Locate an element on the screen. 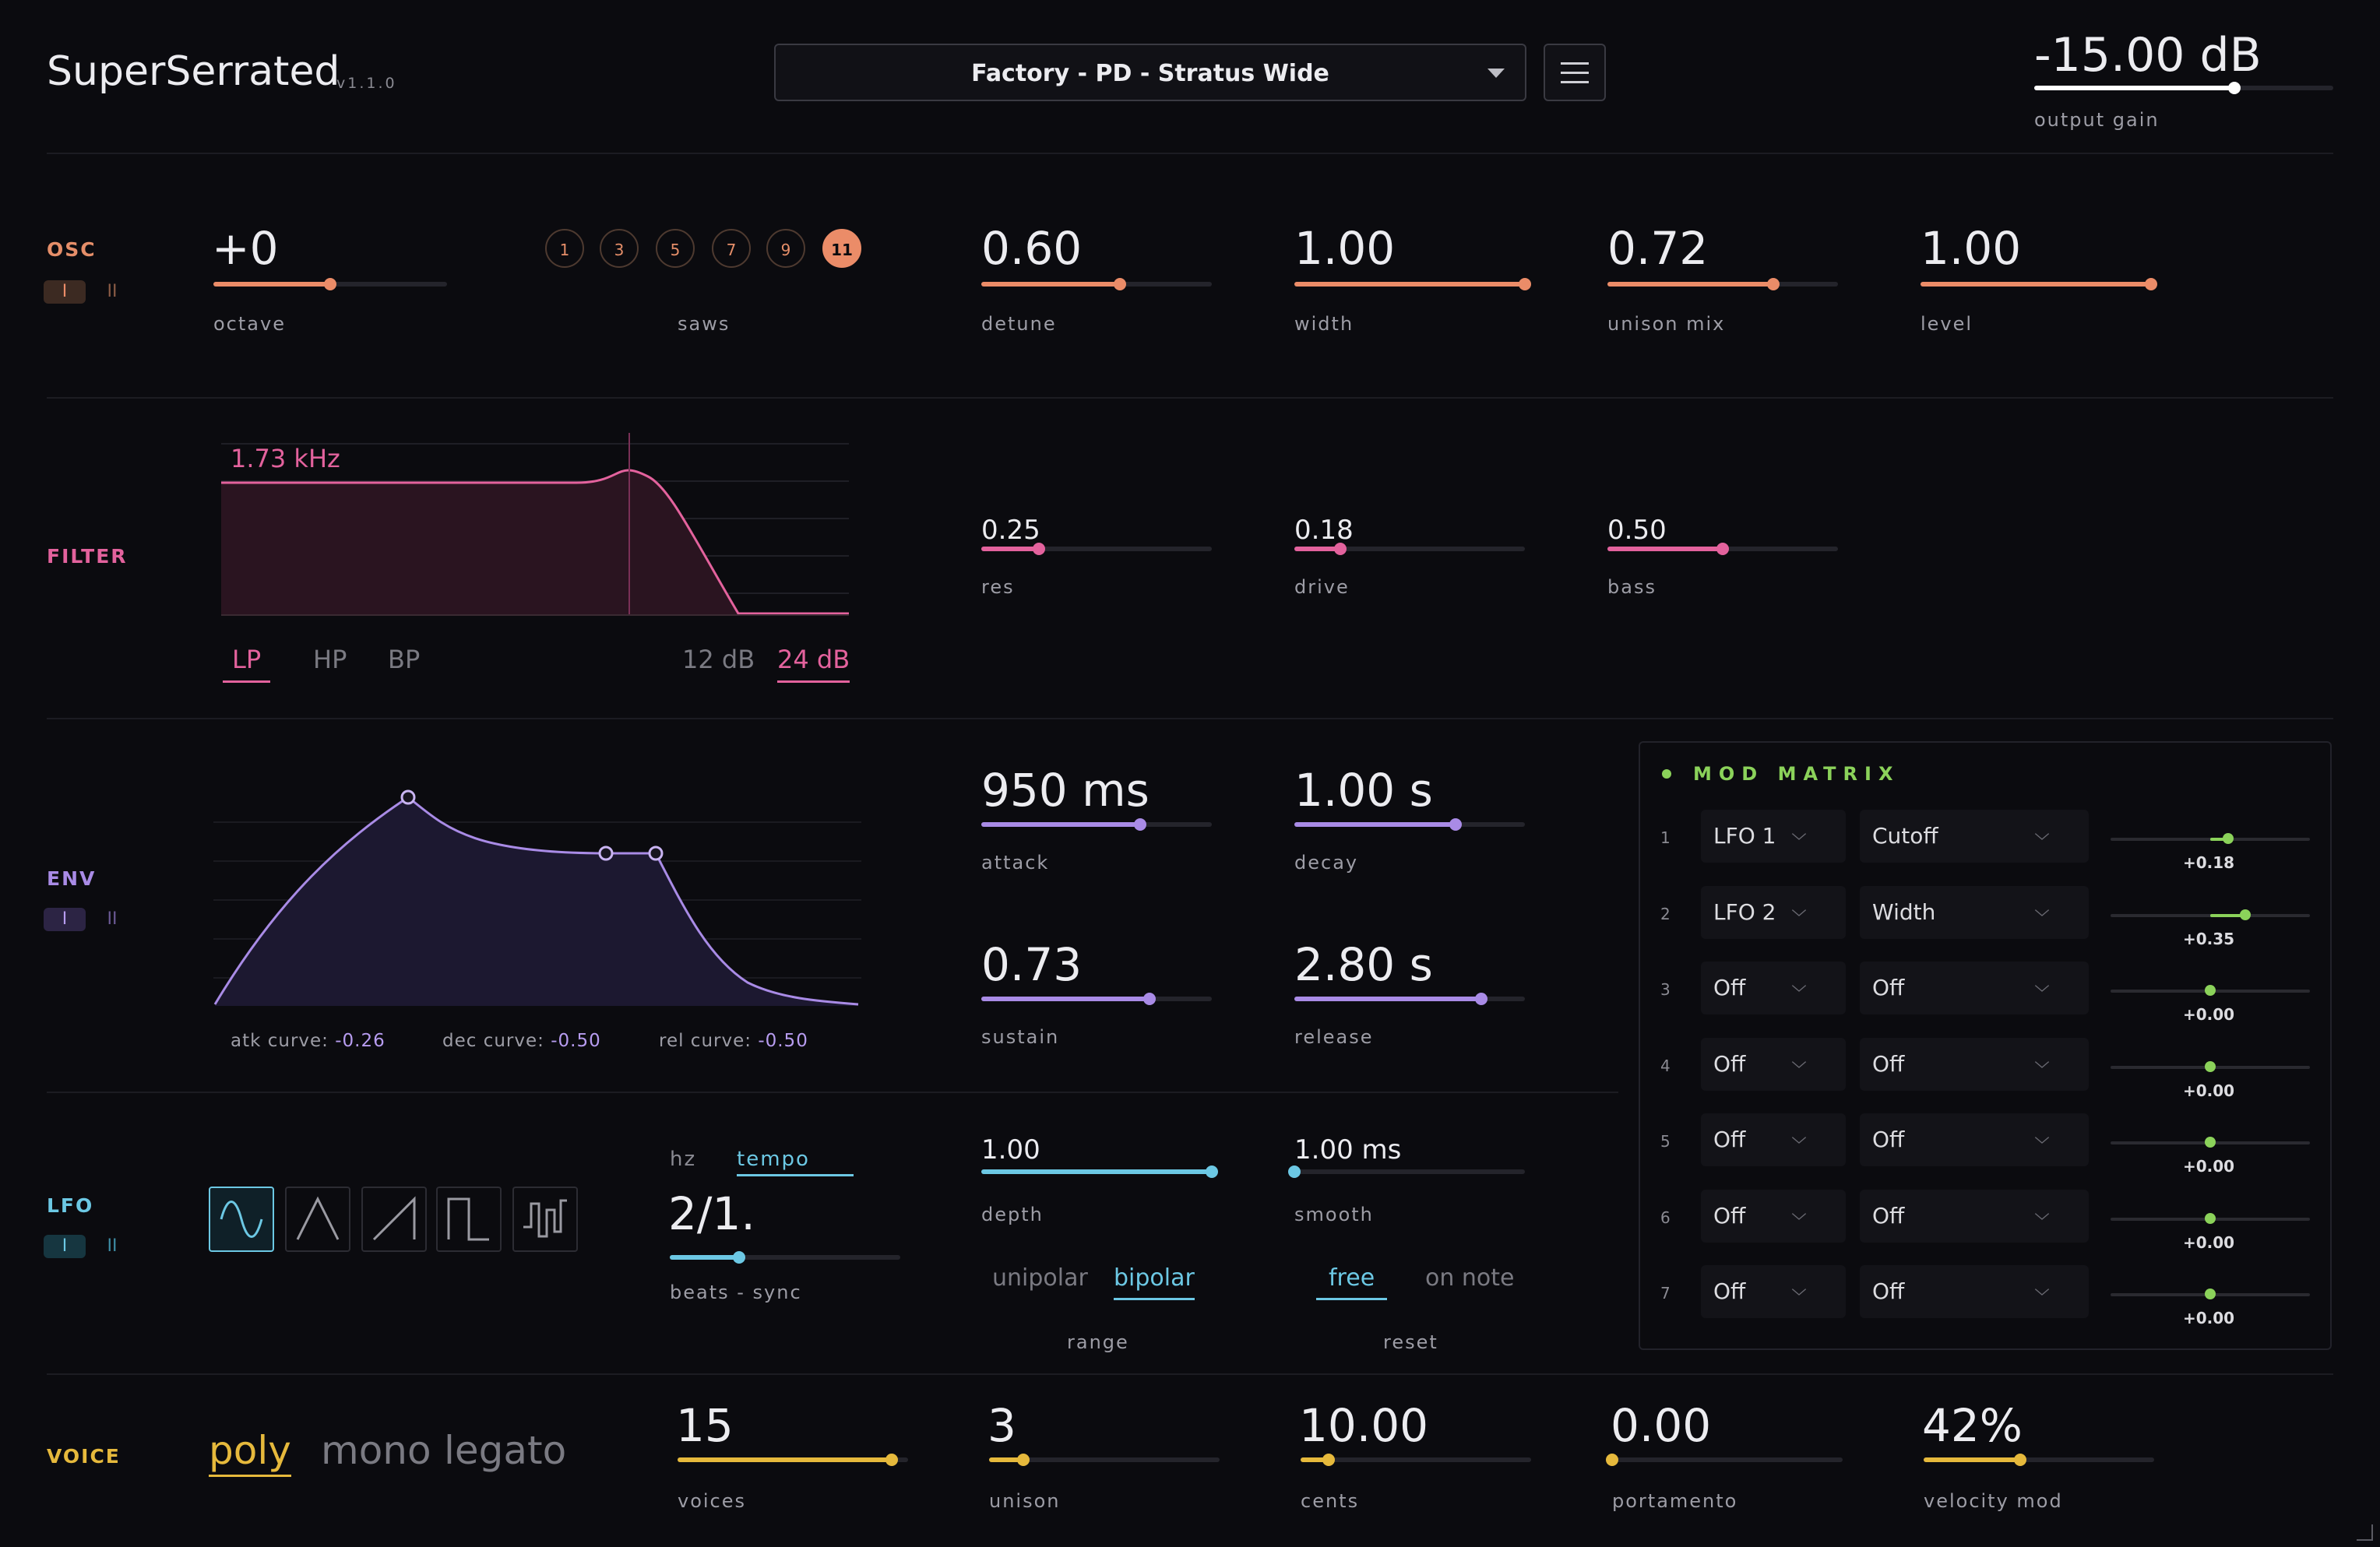  env-tab-2: II is located at coordinates (112, 919).